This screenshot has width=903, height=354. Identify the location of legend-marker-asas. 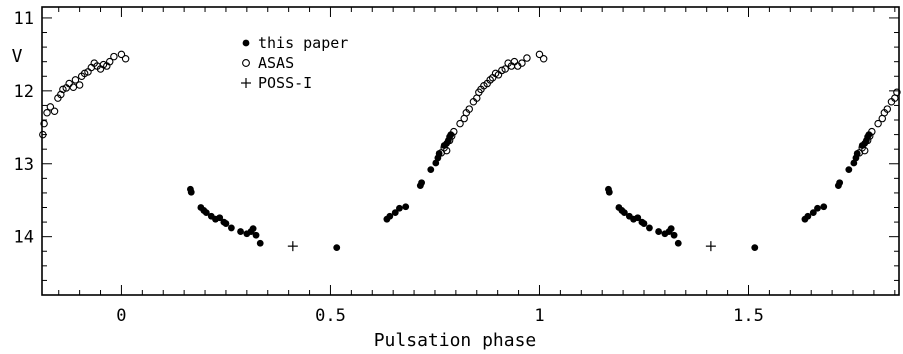
(246, 63).